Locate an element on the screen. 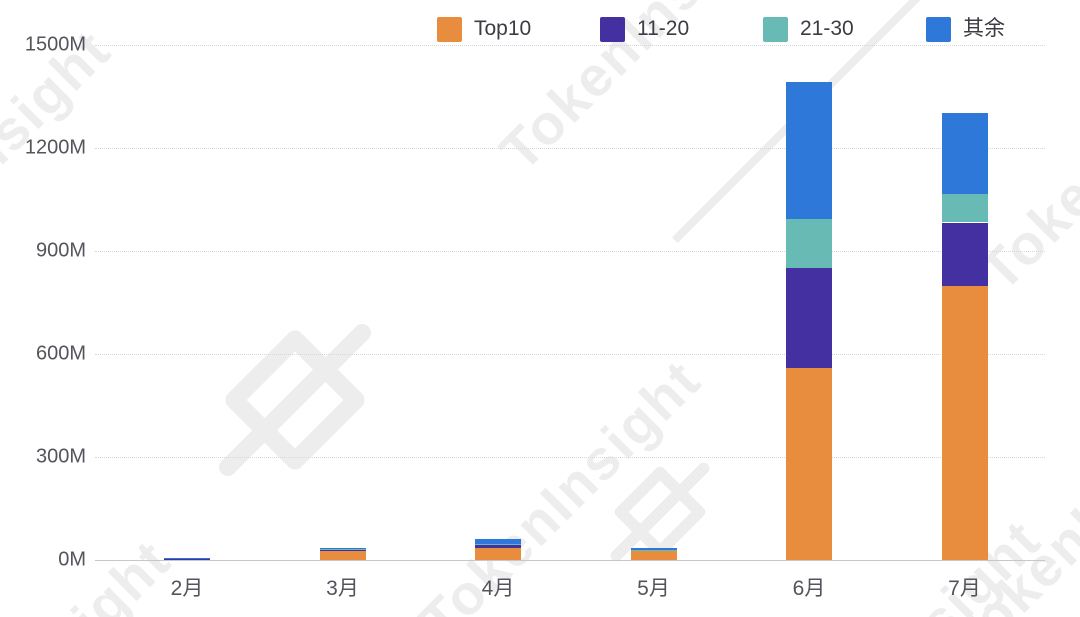 Image resolution: width=1080 pixels, height=617 pixels. legend-item-21-30: 21-30 is located at coordinates (808, 29).